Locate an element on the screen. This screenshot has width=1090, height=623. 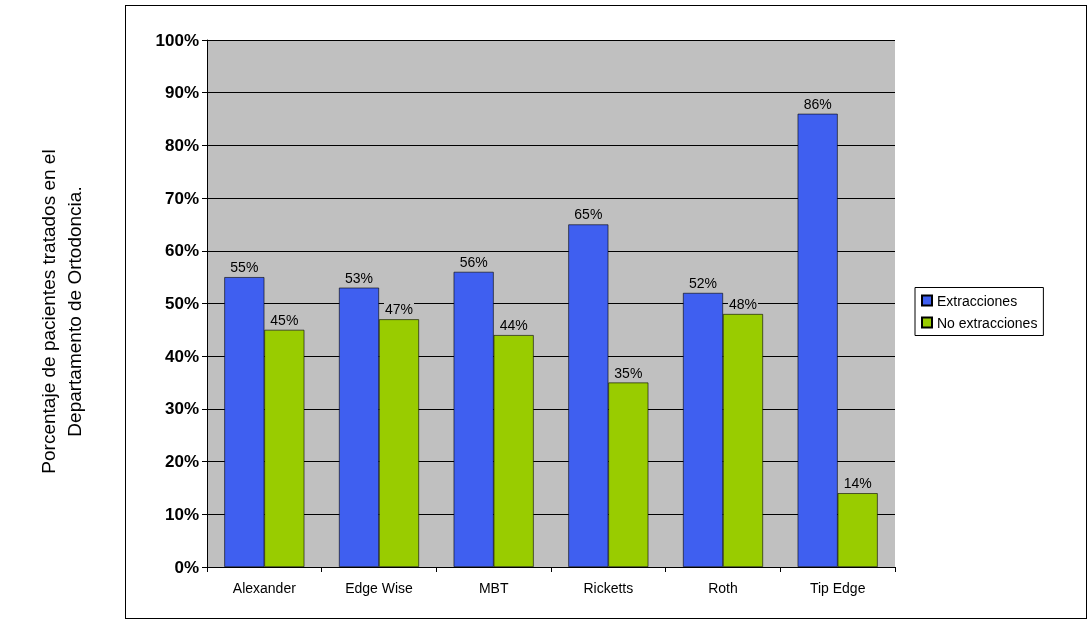
x-tick-label: Tip Edge is located at coordinates (837, 588).